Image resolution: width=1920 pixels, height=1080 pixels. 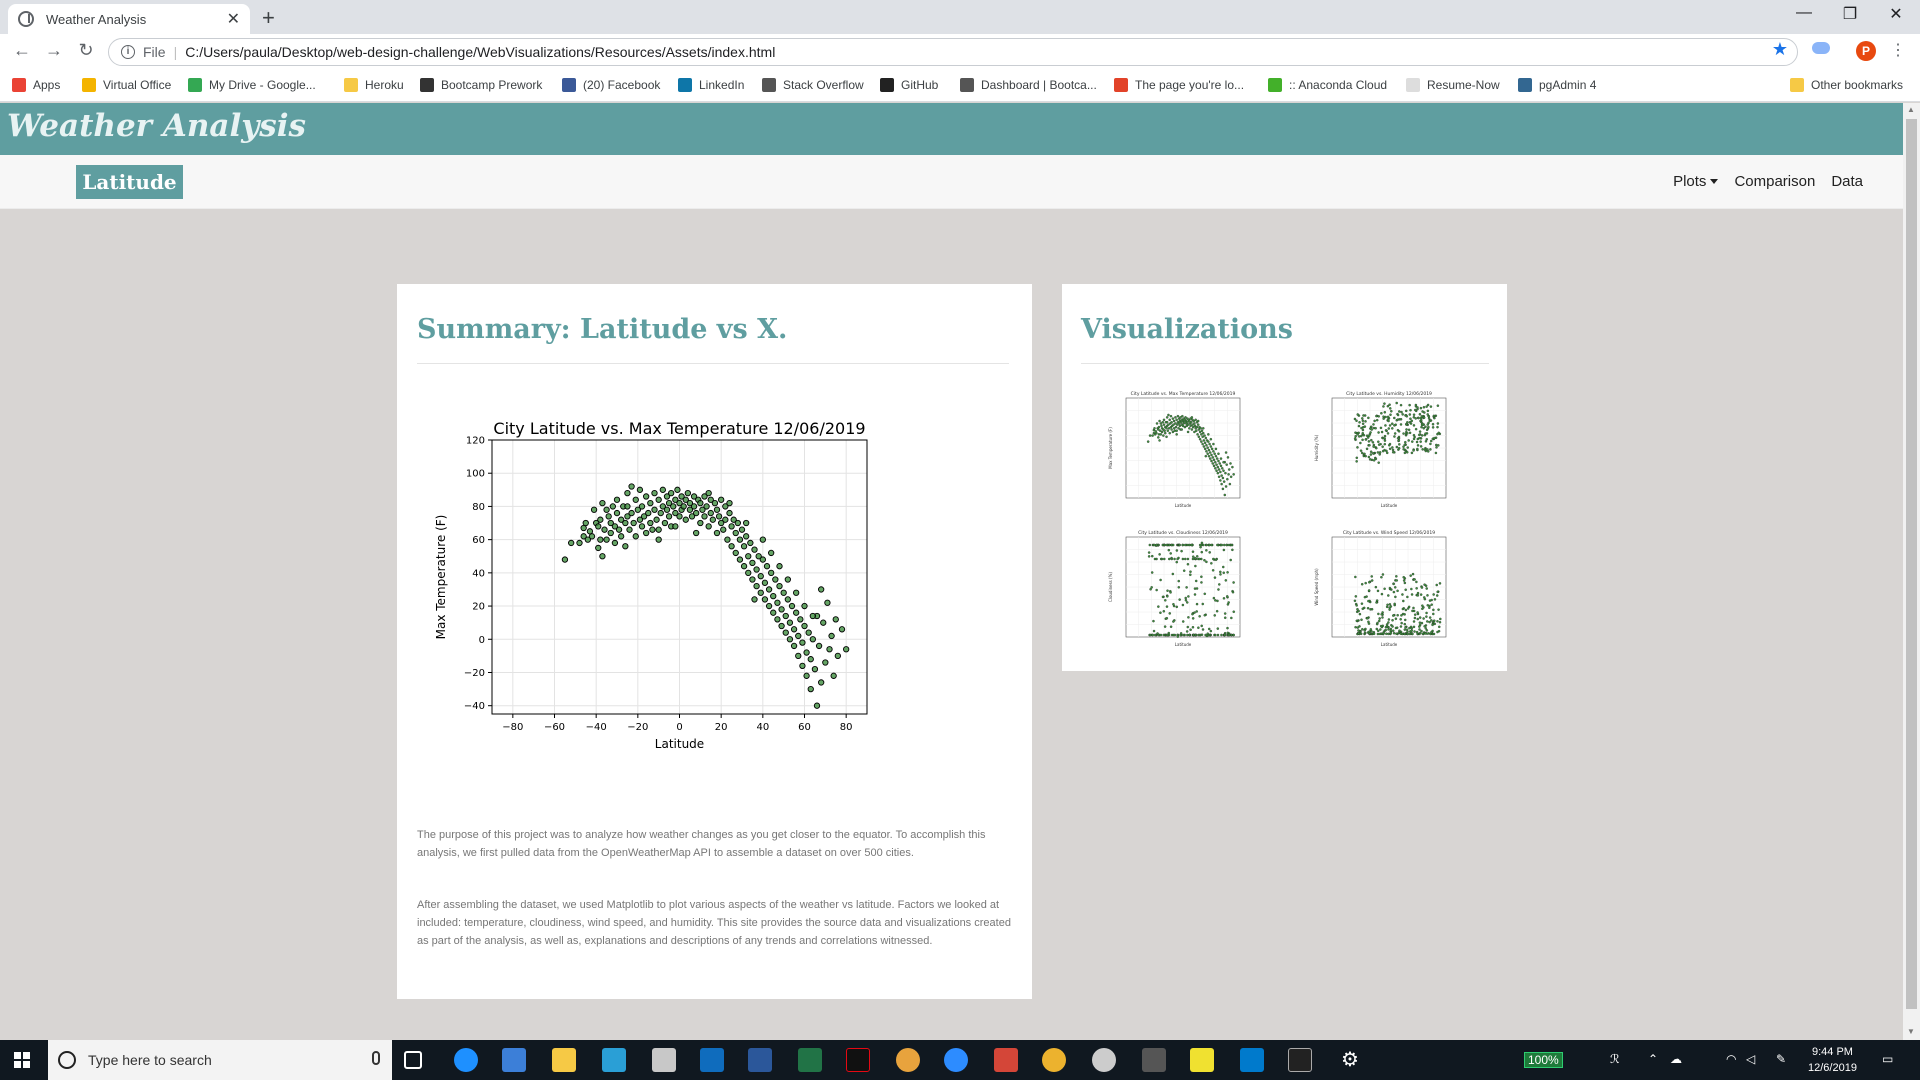 What do you see at coordinates (1779, 49) in the screenshot?
I see `bookmark-star-icon: ★` at bounding box center [1779, 49].